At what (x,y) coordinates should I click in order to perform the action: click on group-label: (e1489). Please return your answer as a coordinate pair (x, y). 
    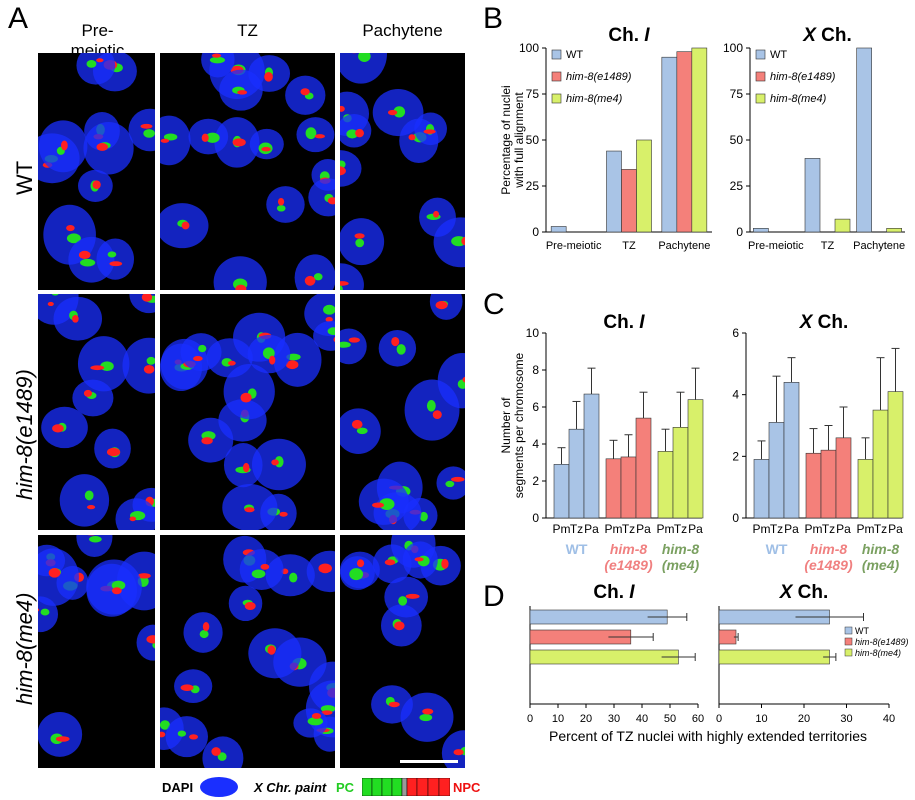
    Looking at the image, I should click on (628, 565).